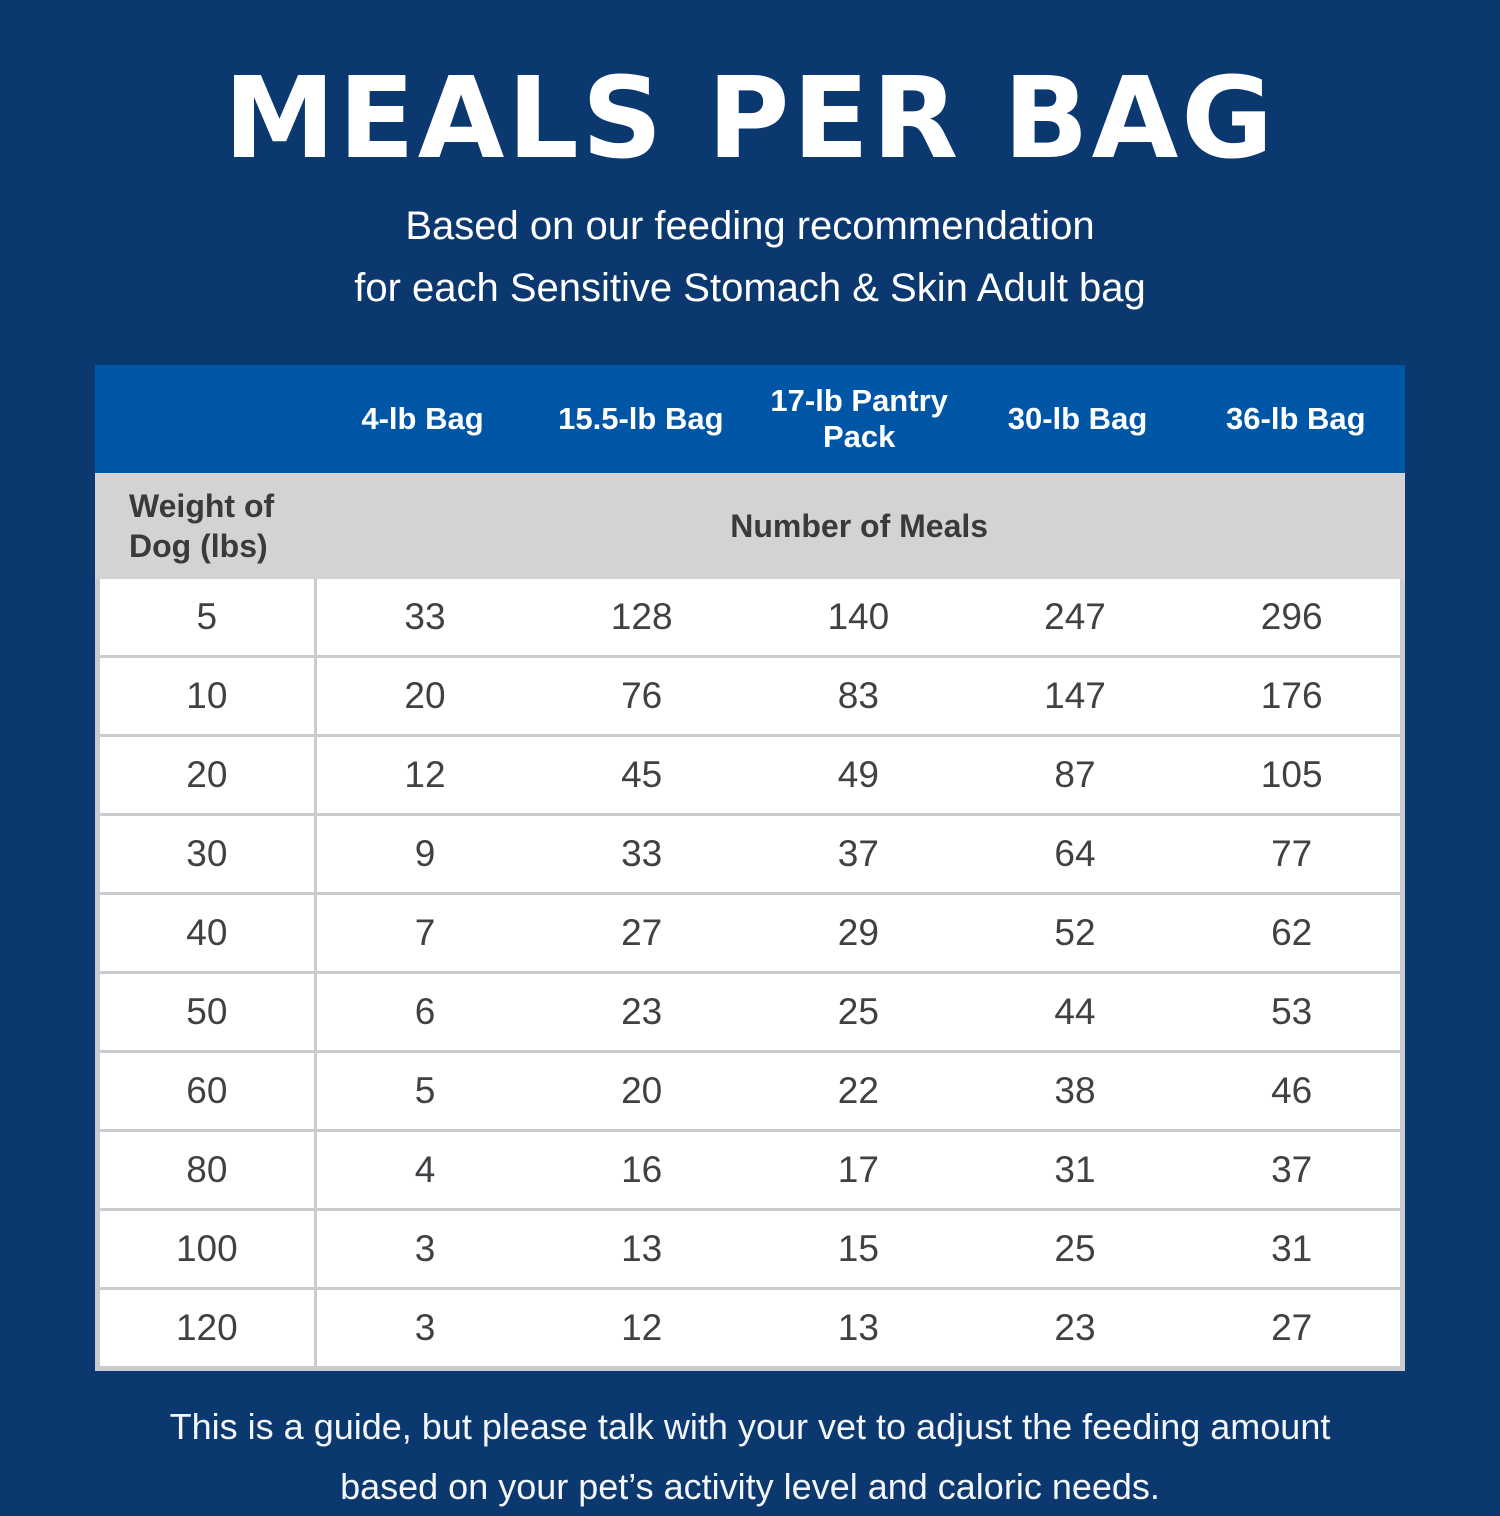 The height and width of the screenshot is (1516, 1500). I want to click on table-row: 60 5 20 22 38 46, so click(750, 1093).